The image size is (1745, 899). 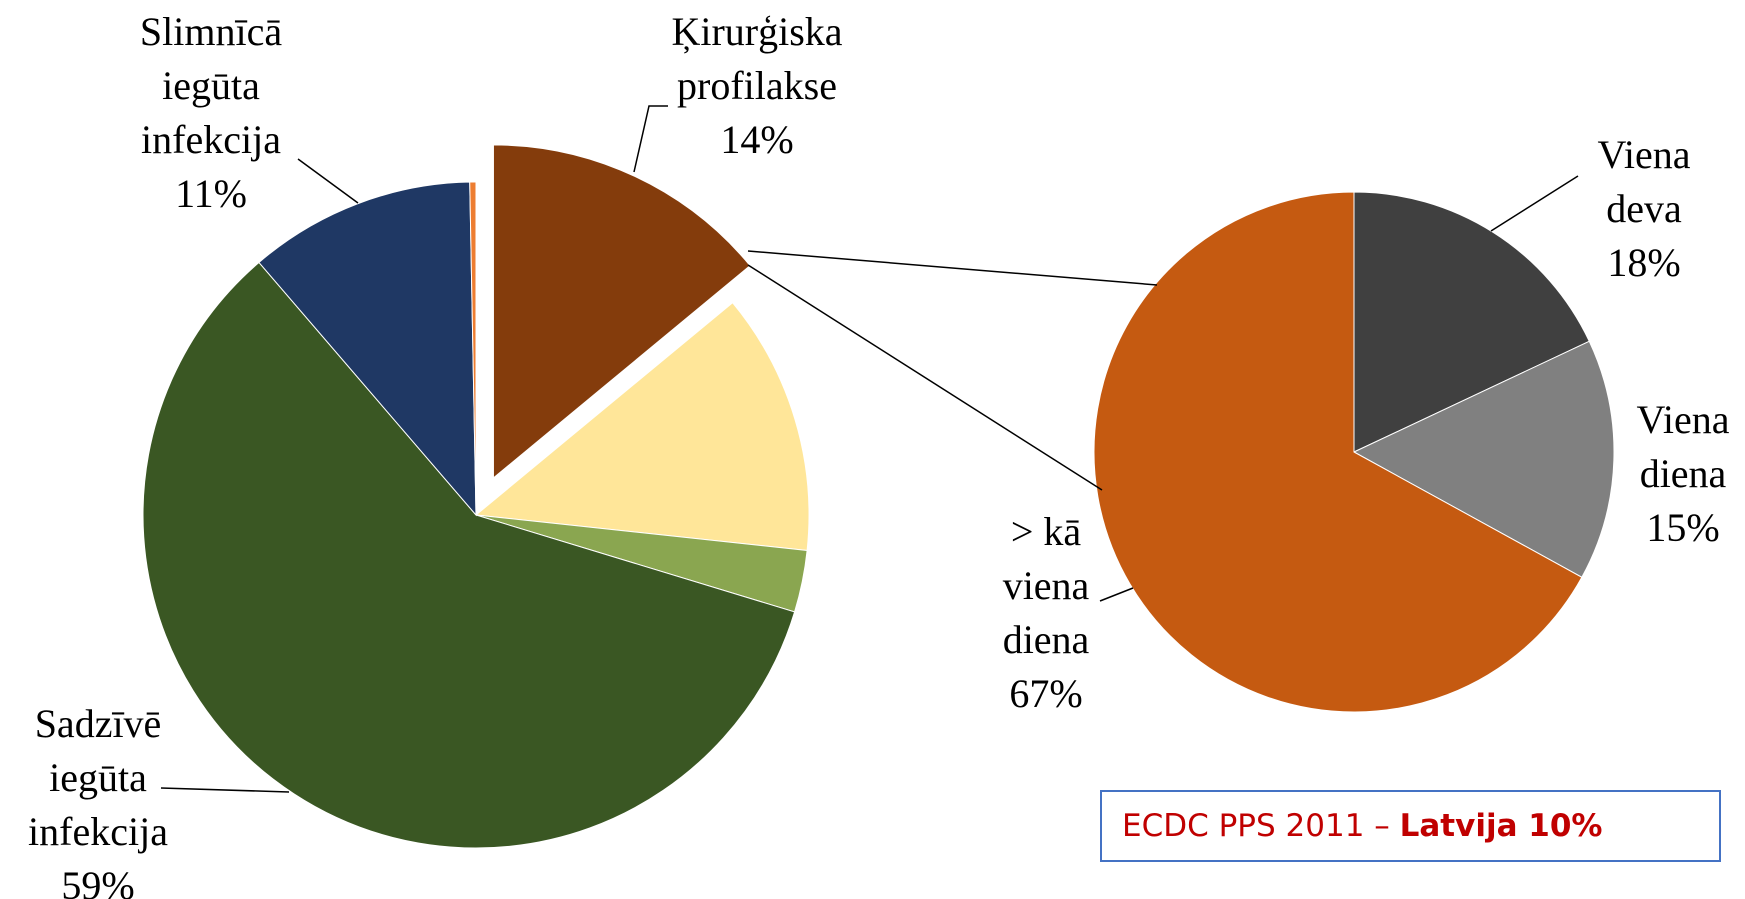 I want to click on value-label: 14%, so click(x=757, y=139).